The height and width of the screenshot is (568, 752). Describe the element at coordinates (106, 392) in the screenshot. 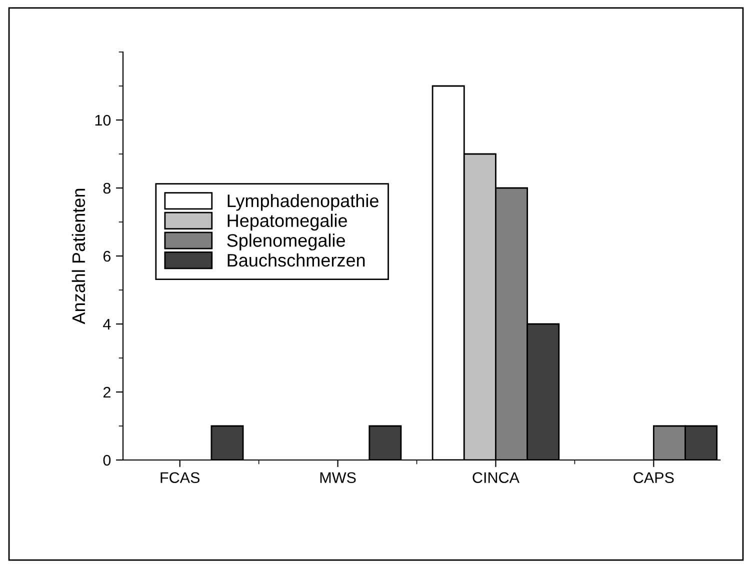

I see `y-tick-label: 2` at that location.